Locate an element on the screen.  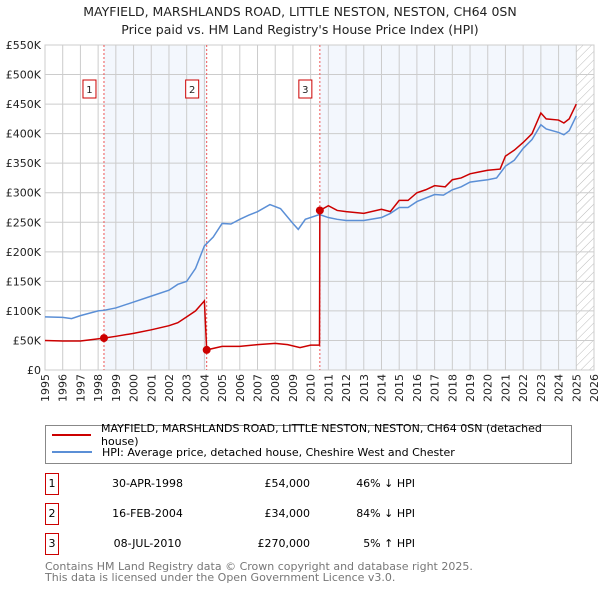
y-tick-label: £250K is located at coordinates (24, 222).